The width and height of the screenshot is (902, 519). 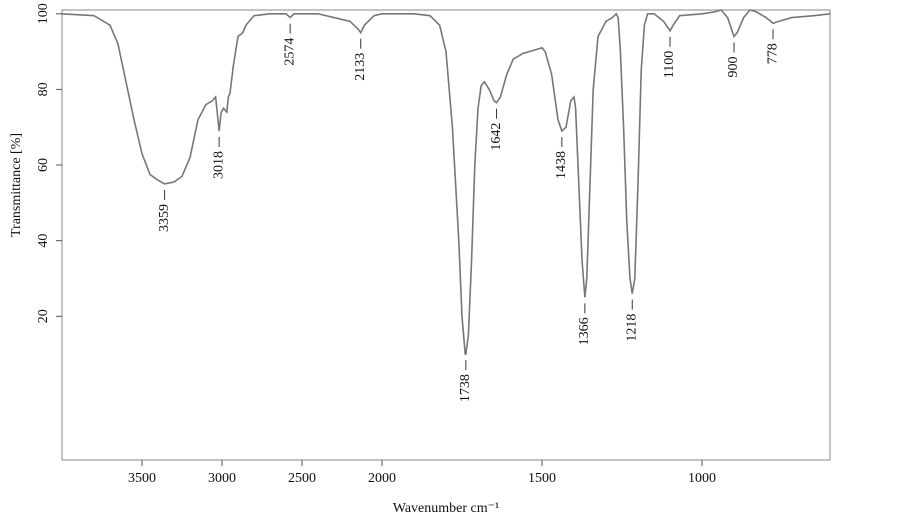 What do you see at coordinates (218, 165) in the screenshot?
I see `peak-label: 3018` at bounding box center [218, 165].